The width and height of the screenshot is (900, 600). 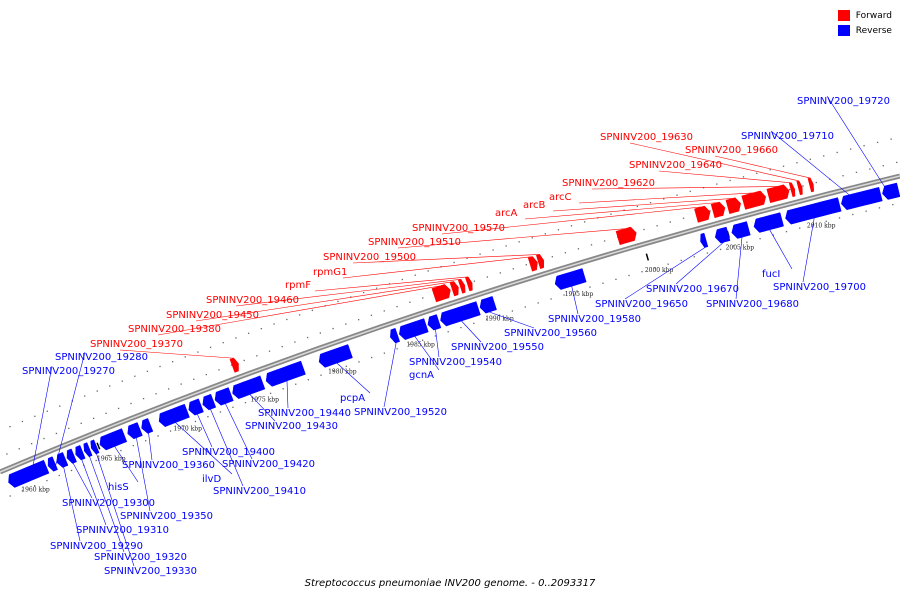 I want to click on gene-pcpa-leader, so click(x=353, y=378).